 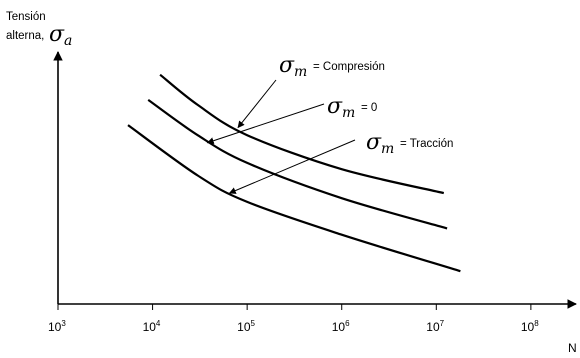 I want to click on x-tick-label: 10⁷, so click(x=435, y=326).